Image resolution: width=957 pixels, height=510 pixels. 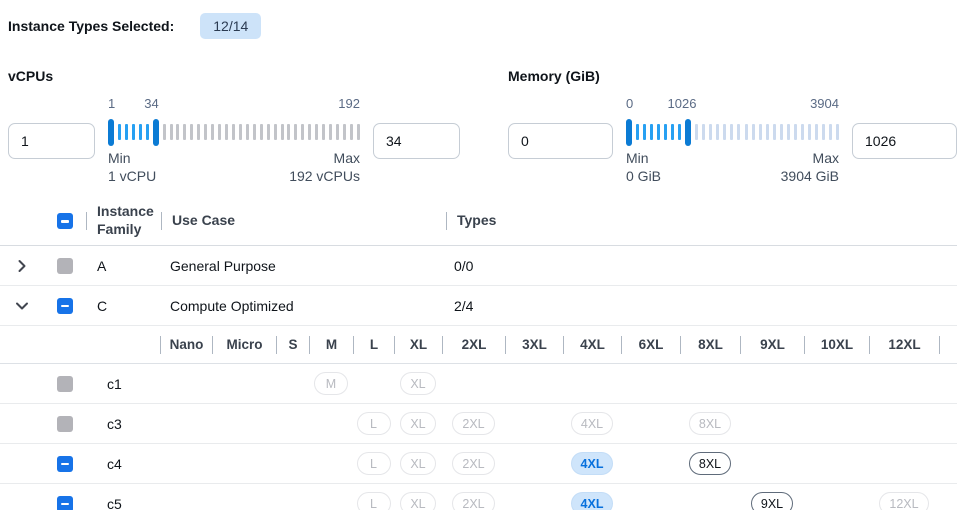 What do you see at coordinates (478, 497) in the screenshot?
I see `instance-row-c5: c5 L XL 2XL 4XL 9XL 12XL` at bounding box center [478, 497].